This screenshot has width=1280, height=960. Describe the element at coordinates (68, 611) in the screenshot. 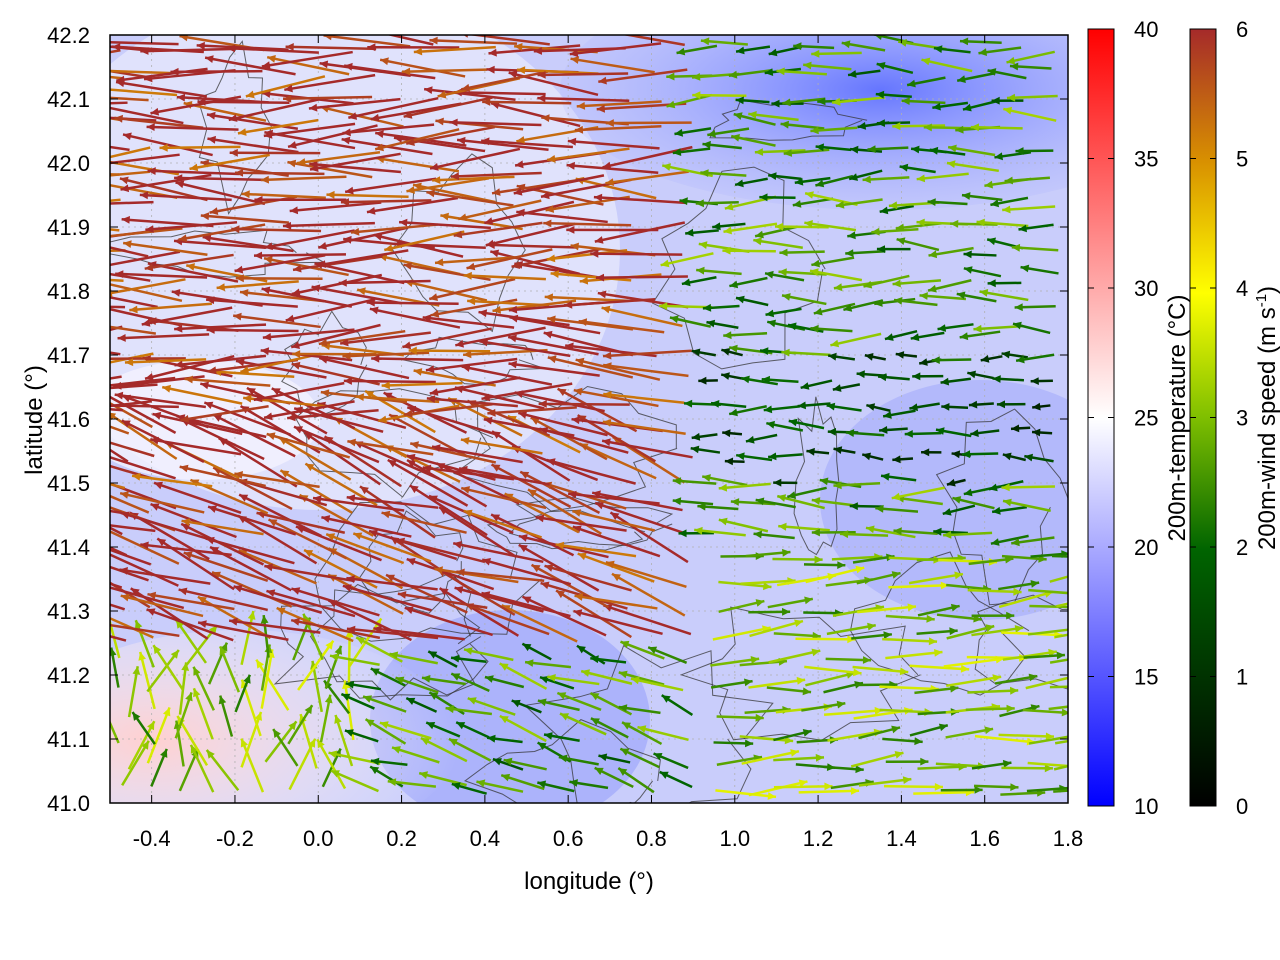

I see `y-tick-label: 41.3` at that location.